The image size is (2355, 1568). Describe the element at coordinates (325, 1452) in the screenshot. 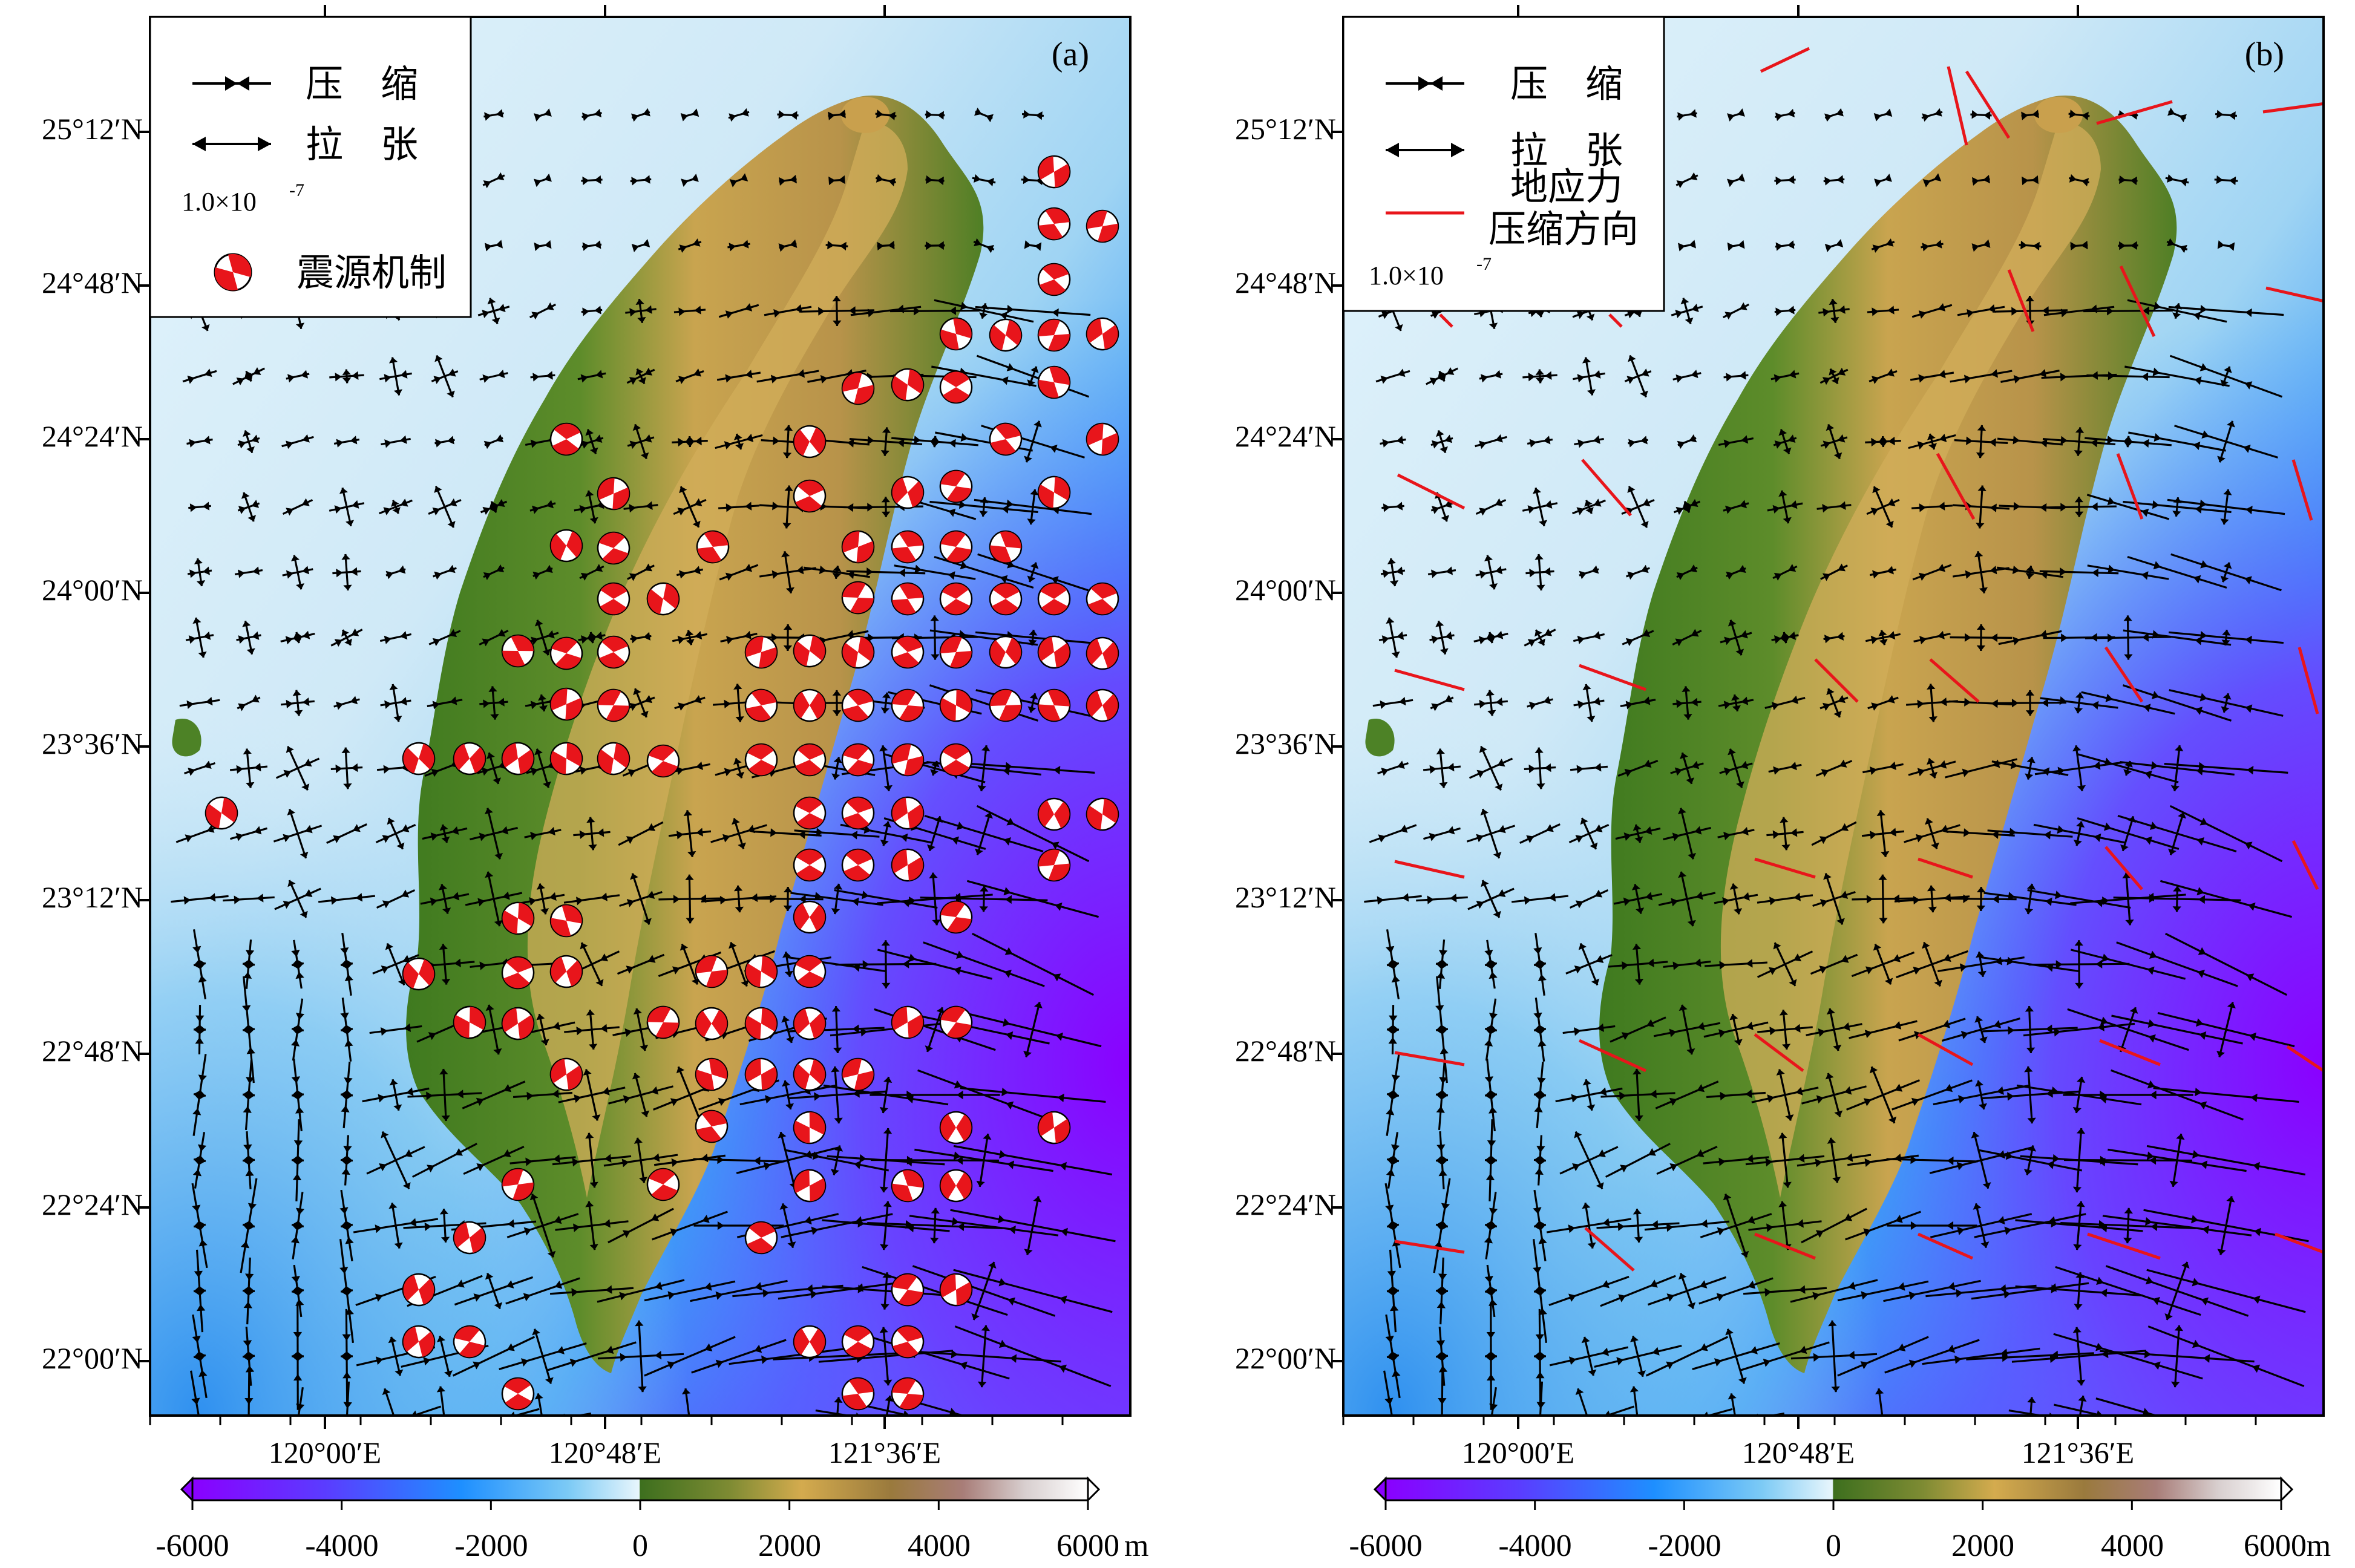

I see `lon-label: 120°00′E` at that location.